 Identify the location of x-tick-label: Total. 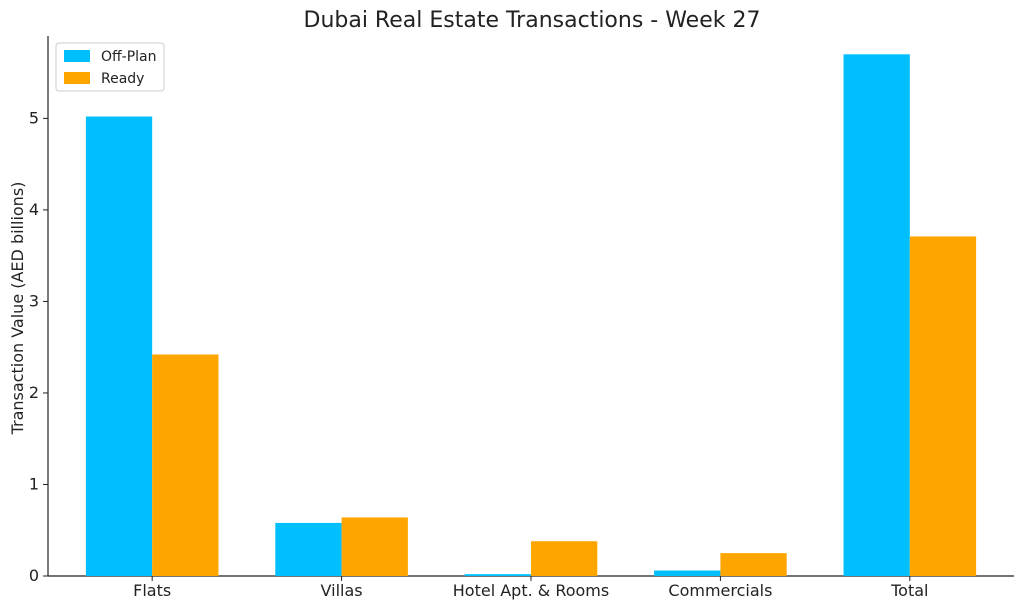
(909, 590).